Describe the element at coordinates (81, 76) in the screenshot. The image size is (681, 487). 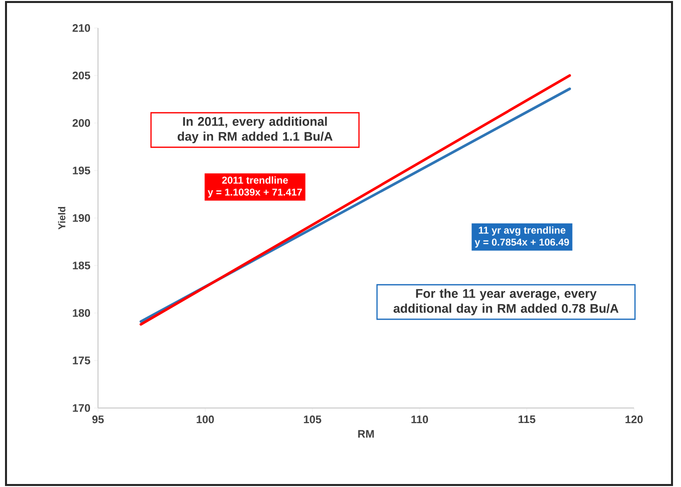
I see `y-tick-label: 205` at that location.